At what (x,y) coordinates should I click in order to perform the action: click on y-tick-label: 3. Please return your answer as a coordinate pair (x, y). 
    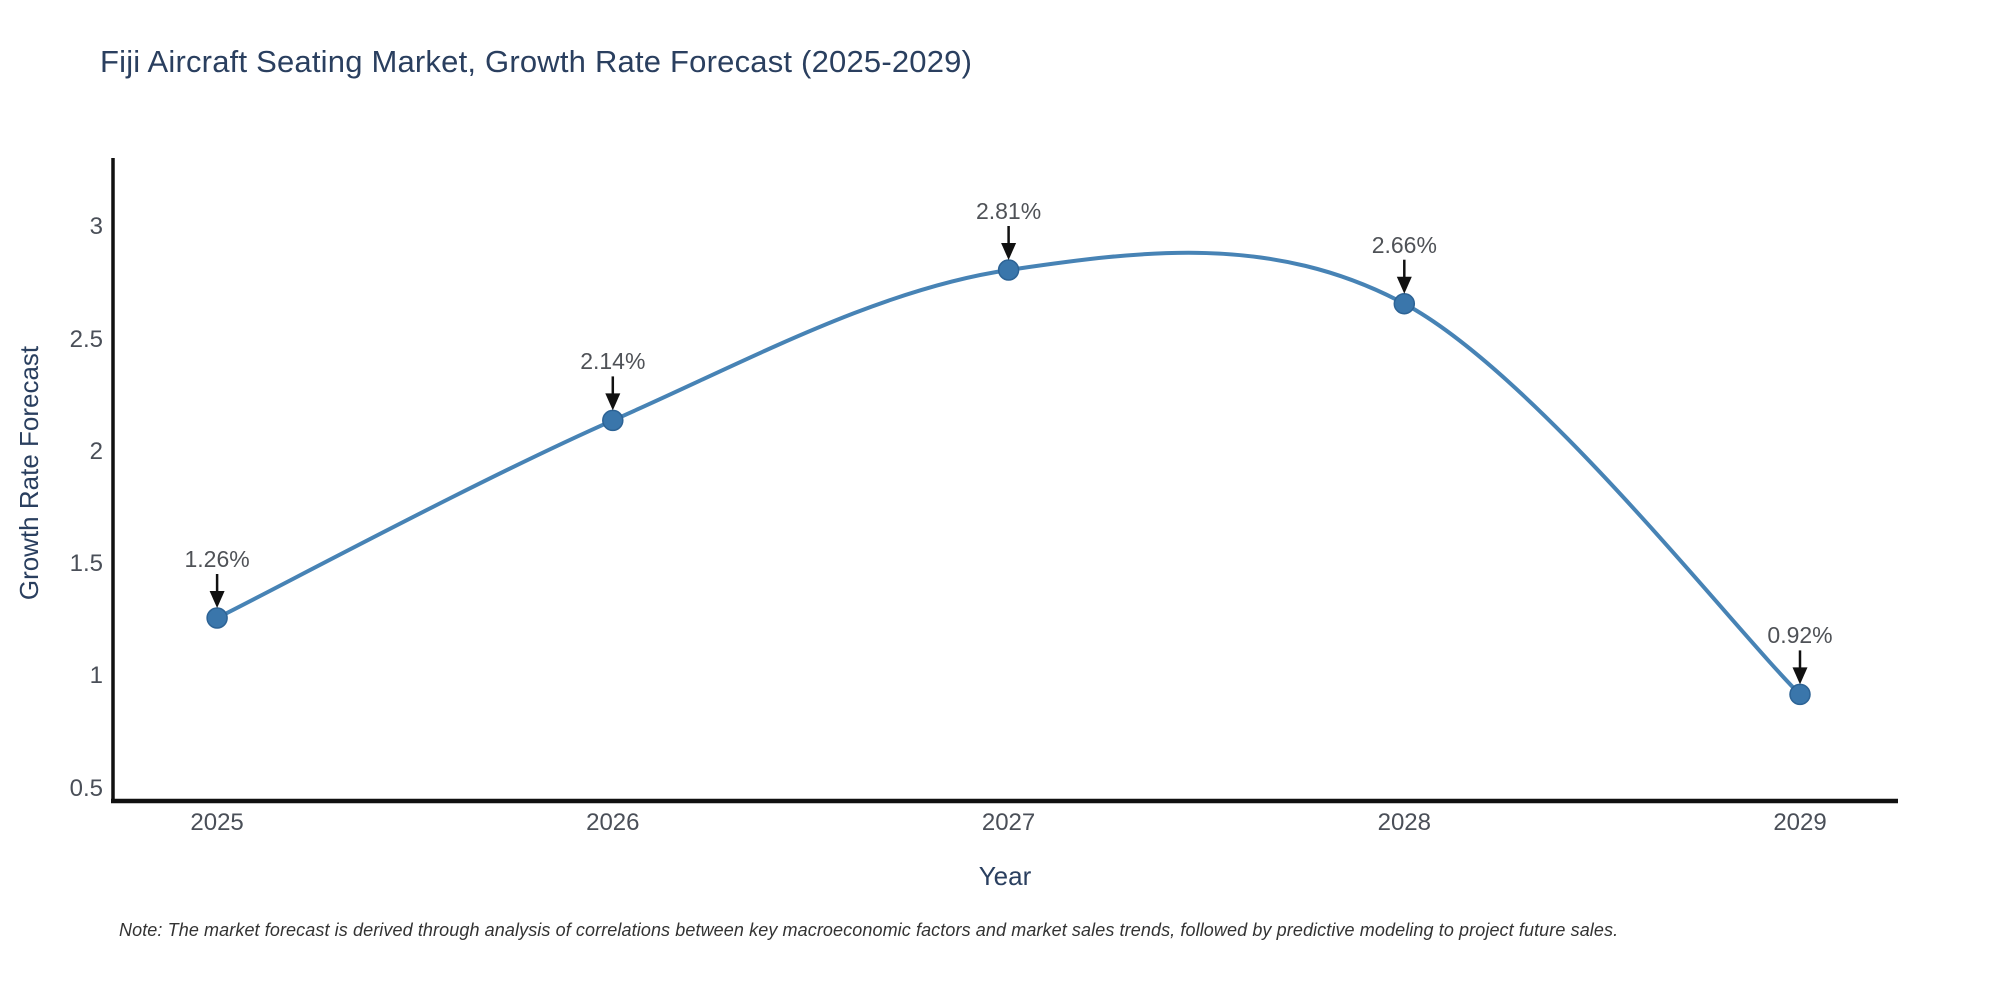
    Looking at the image, I should click on (96, 227).